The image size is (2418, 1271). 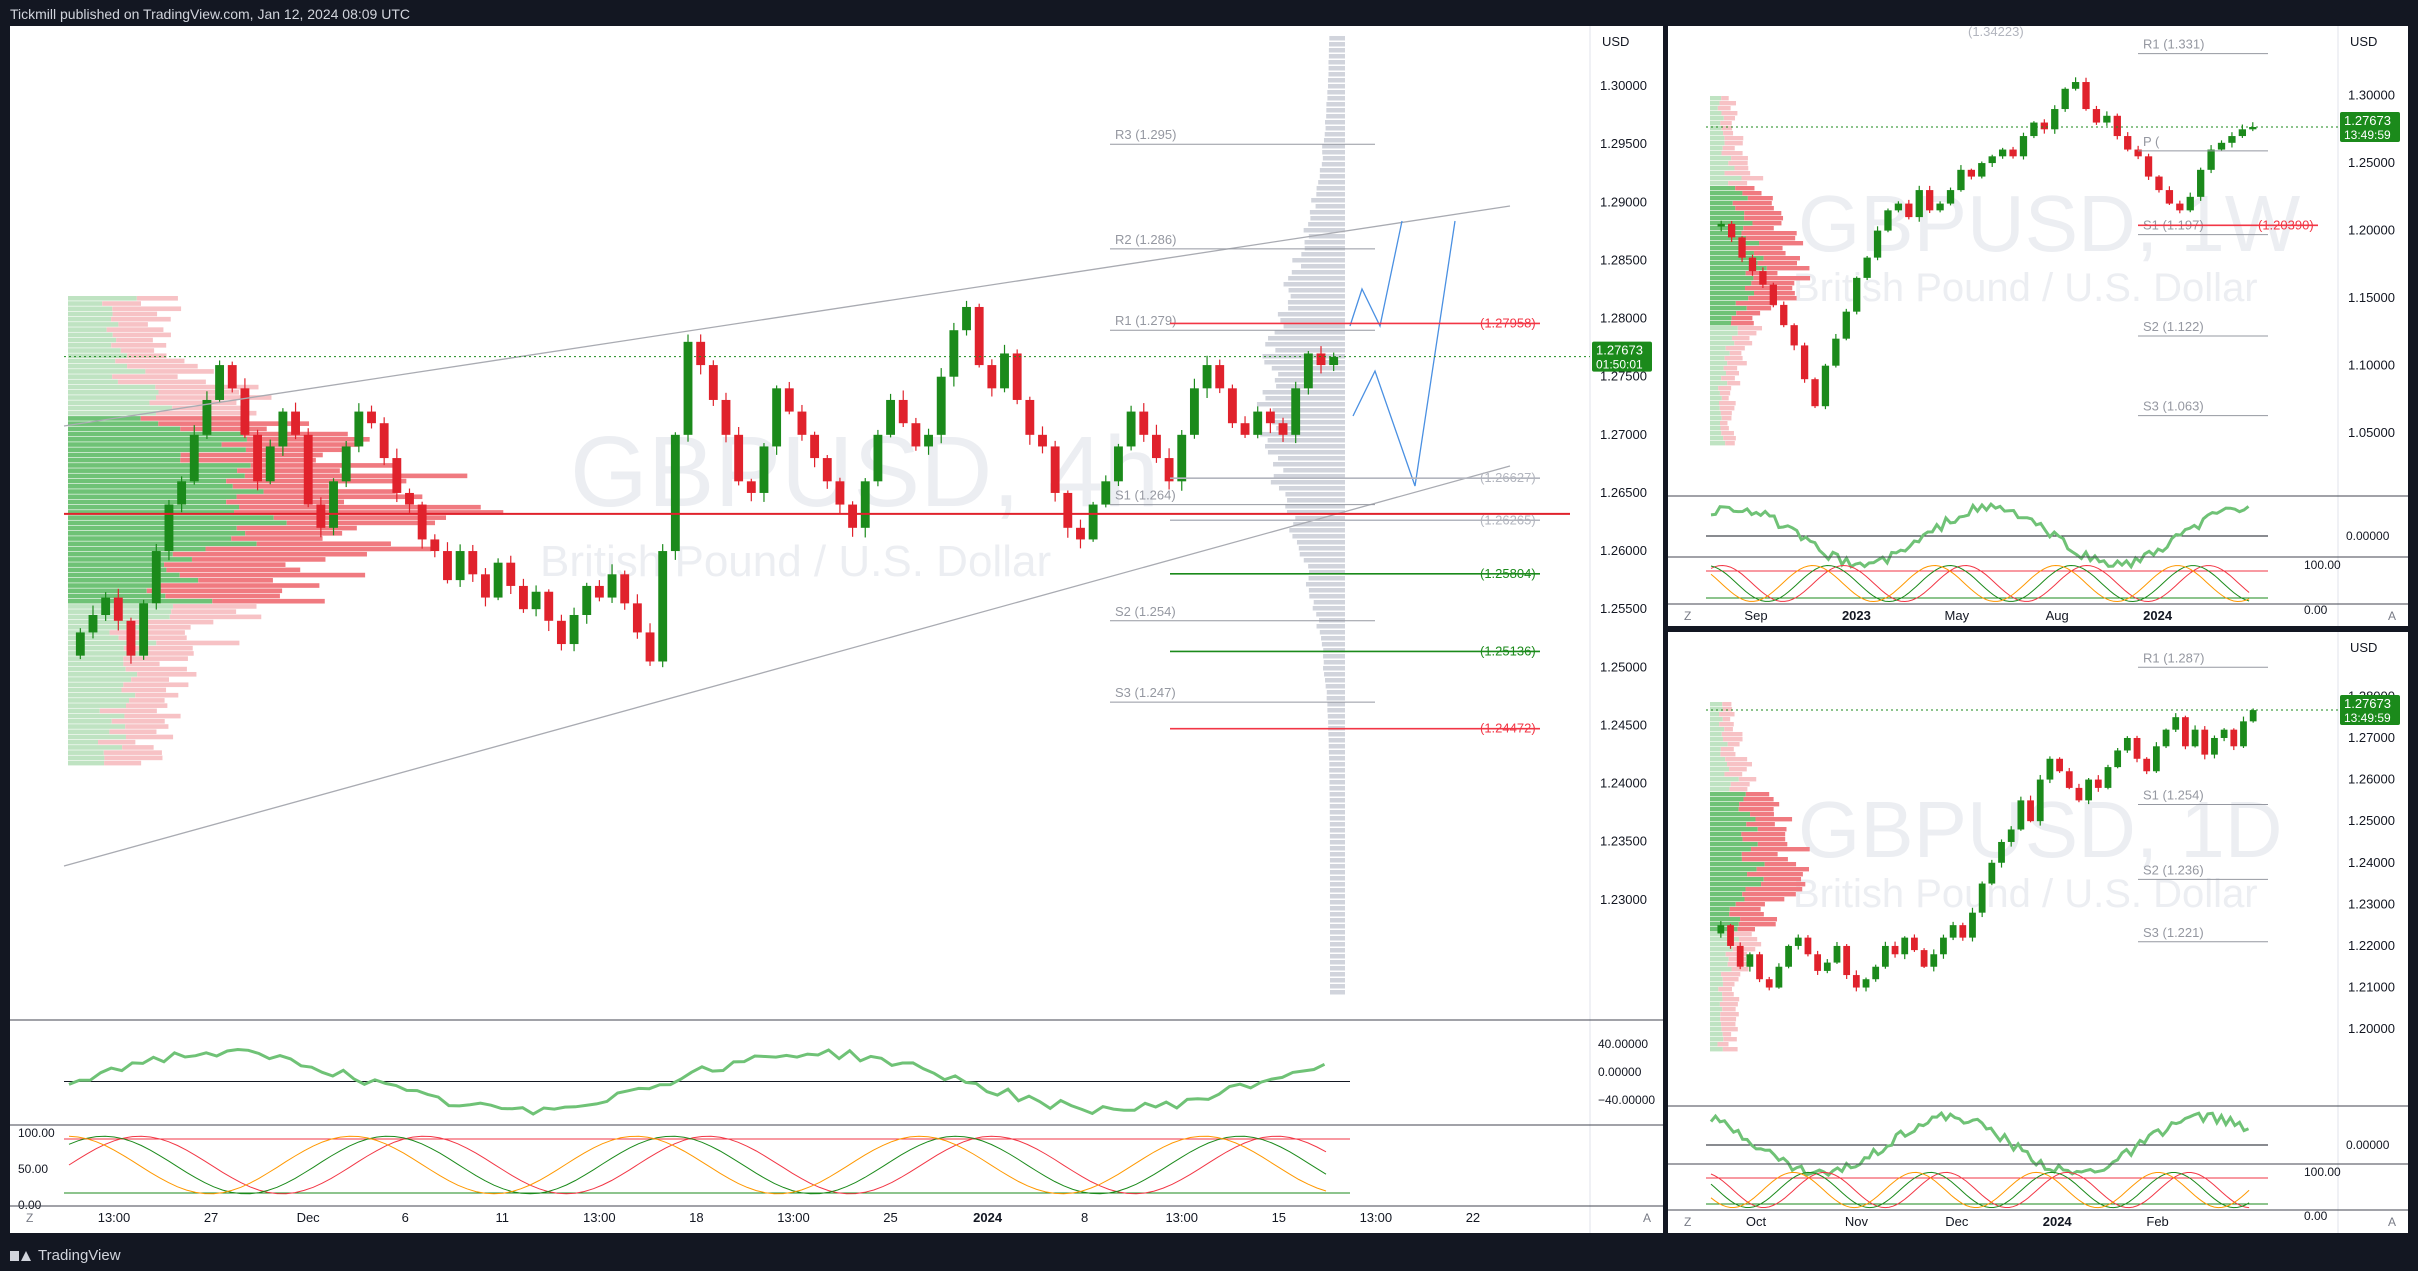 I want to click on last-price-badge, so click(x=2370, y=126).